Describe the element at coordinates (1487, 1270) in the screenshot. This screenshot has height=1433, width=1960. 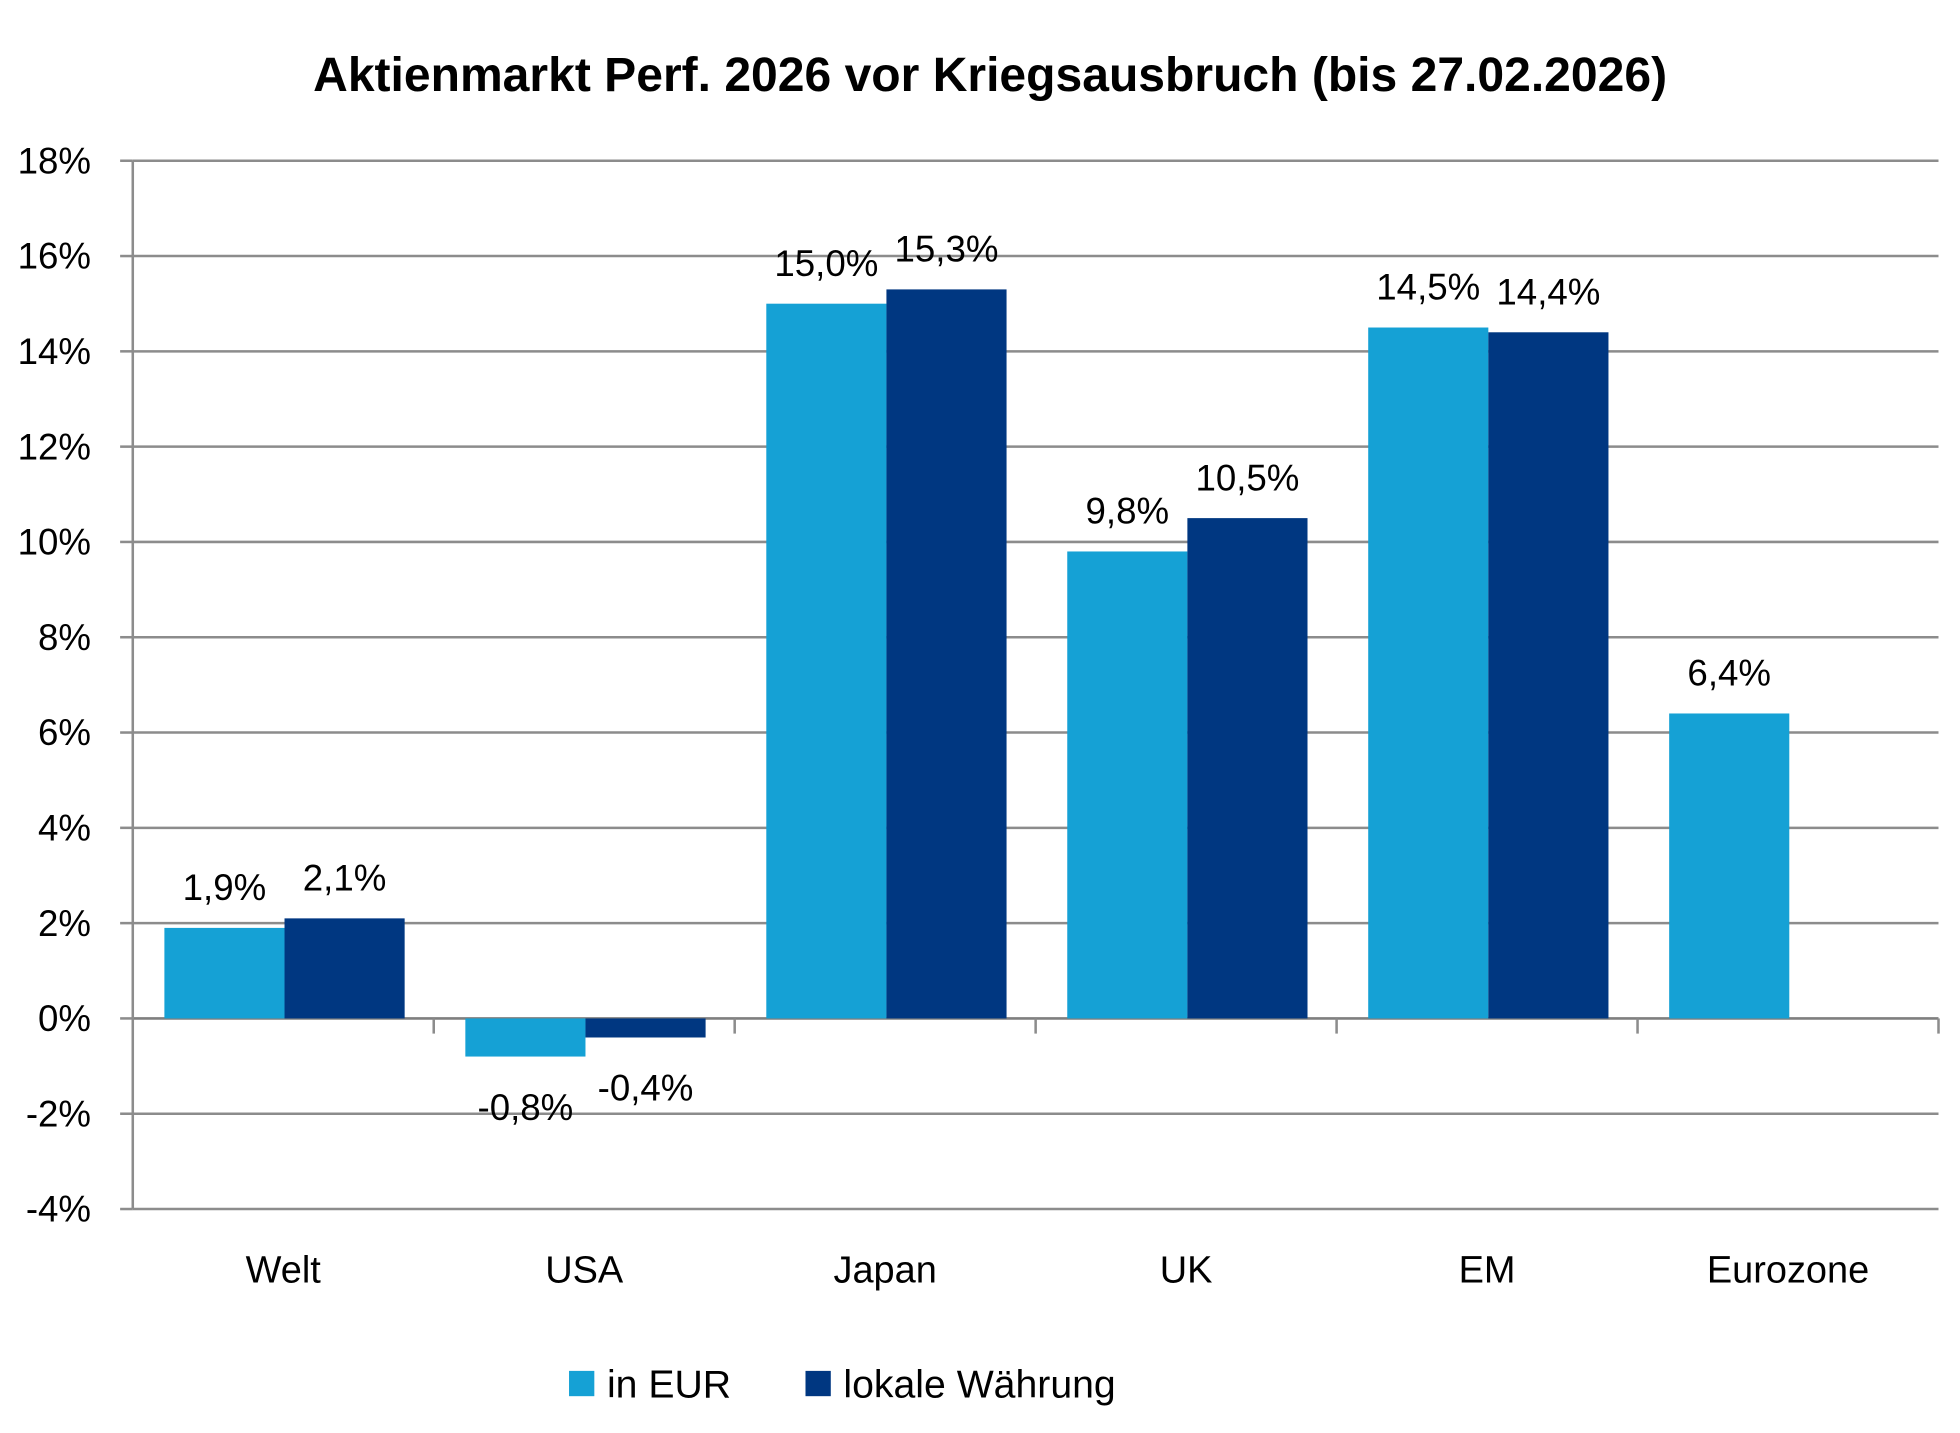
I see `category-label: EM` at that location.